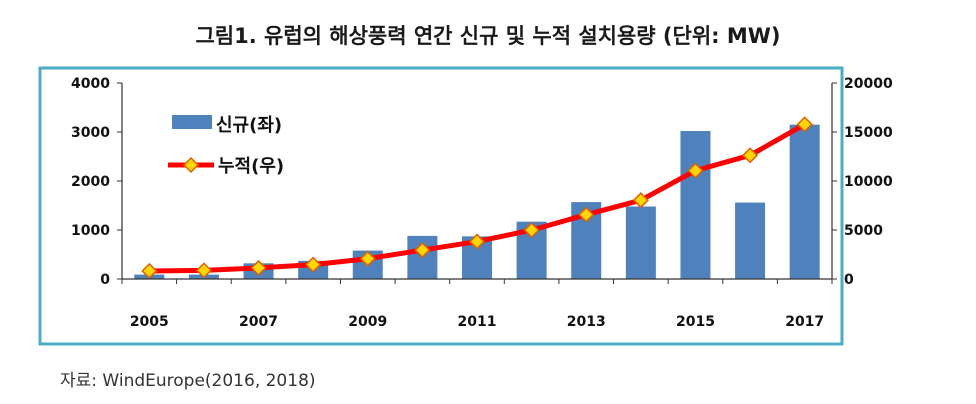 This screenshot has height=404, width=976. I want to click on legend-line-marker, so click(191, 165).